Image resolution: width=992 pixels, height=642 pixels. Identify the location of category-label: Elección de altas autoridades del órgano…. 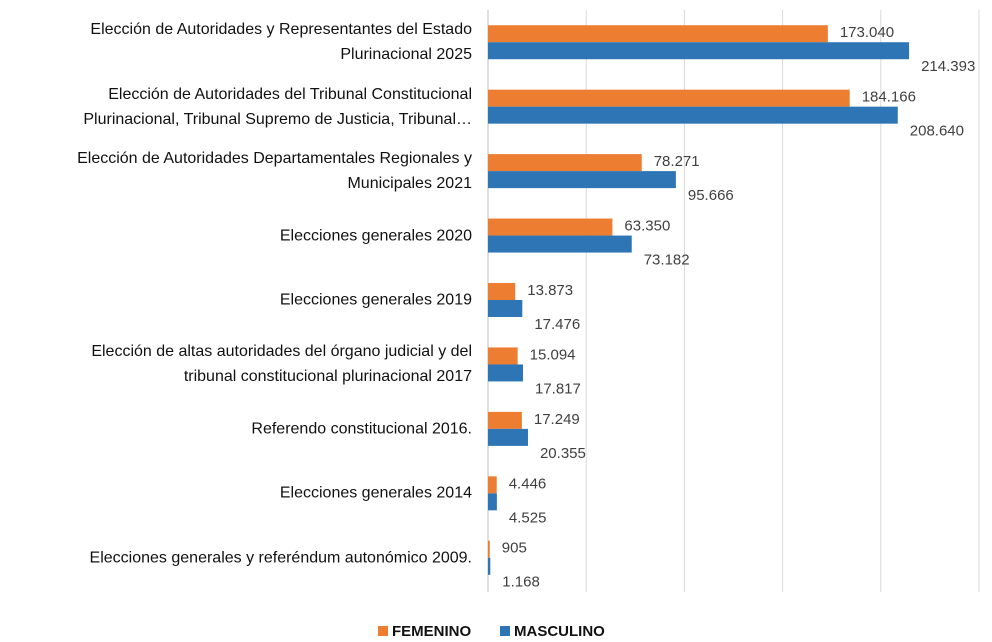
(281, 364).